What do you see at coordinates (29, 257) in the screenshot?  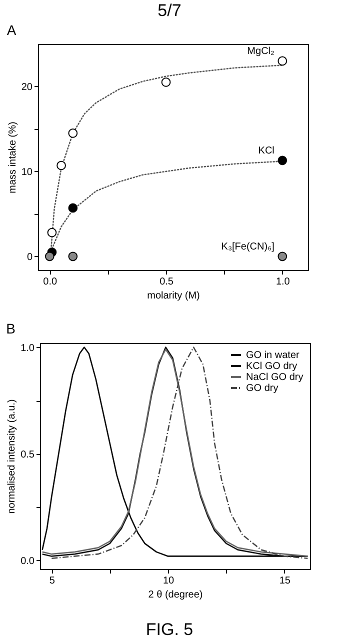 I see `y-tick-label: 0` at bounding box center [29, 257].